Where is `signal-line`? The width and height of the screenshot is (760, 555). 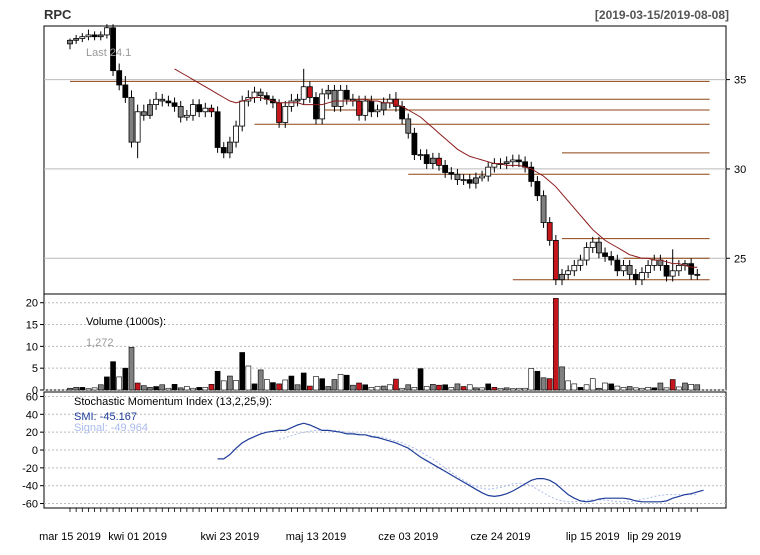 signal-line is located at coordinates (488, 466).